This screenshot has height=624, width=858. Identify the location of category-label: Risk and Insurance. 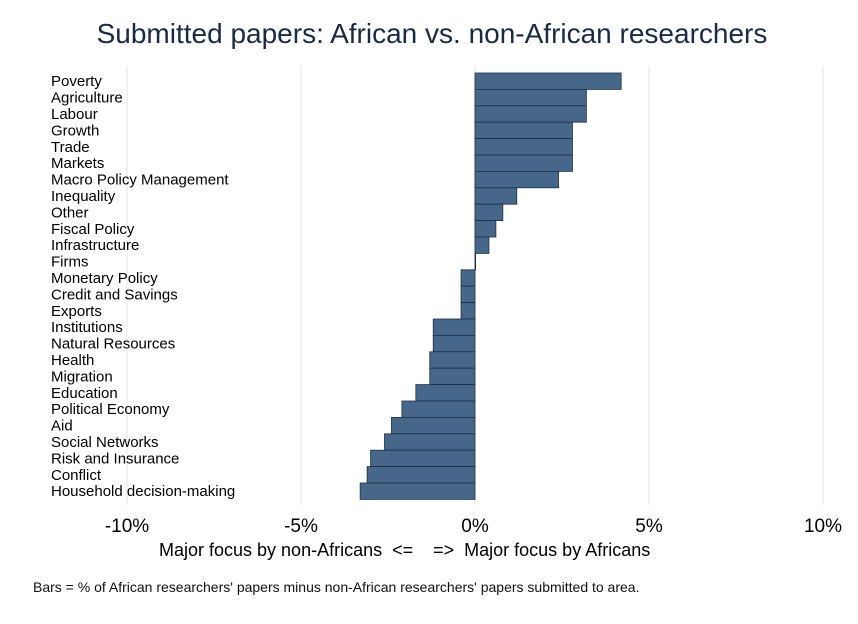
(115, 458).